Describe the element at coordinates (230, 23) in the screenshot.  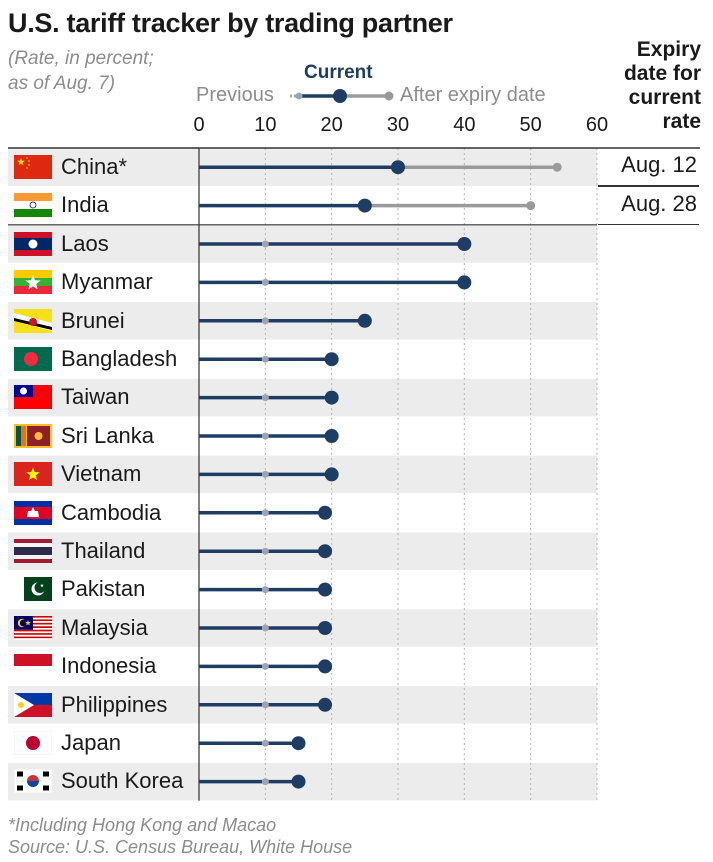
I see `chart-title: U.S. tariff tracker by trading partner` at that location.